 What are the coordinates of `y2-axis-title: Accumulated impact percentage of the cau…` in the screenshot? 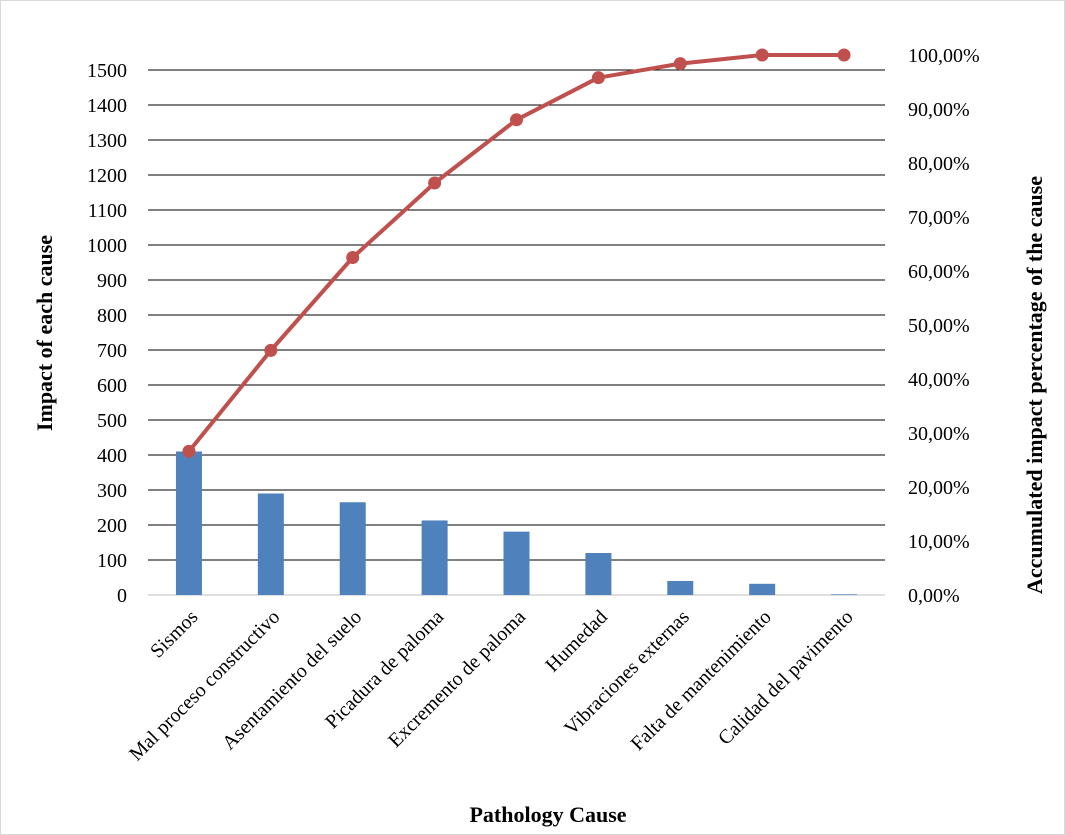 It's located at (1034, 385).